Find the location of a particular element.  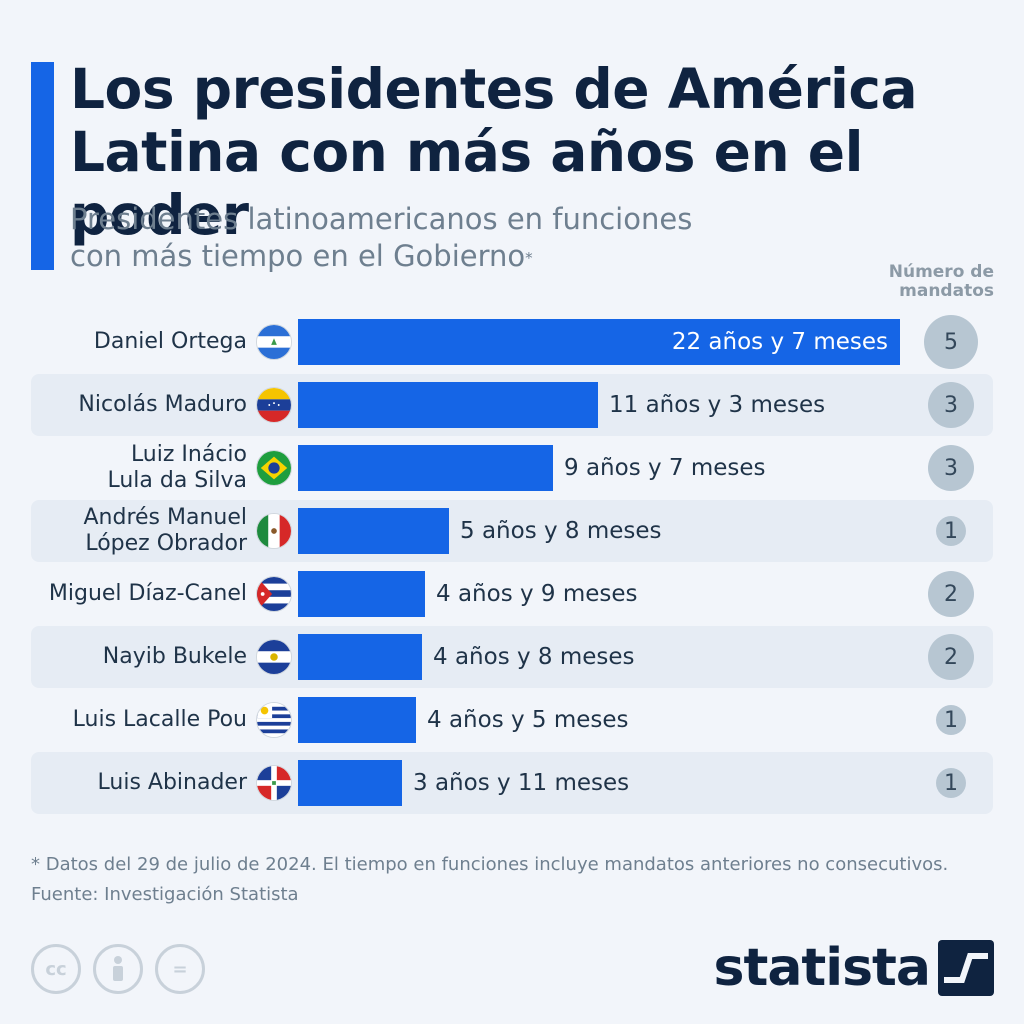

category-label: Luis Abinader is located at coordinates (172, 782).